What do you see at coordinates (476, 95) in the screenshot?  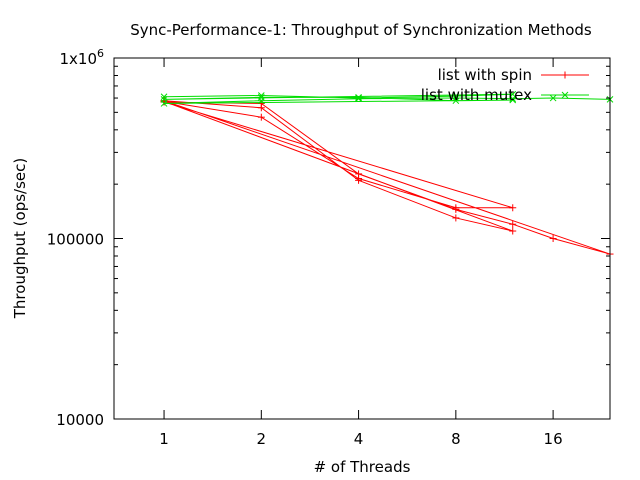 I see `legend-label: list with mutex` at bounding box center [476, 95].